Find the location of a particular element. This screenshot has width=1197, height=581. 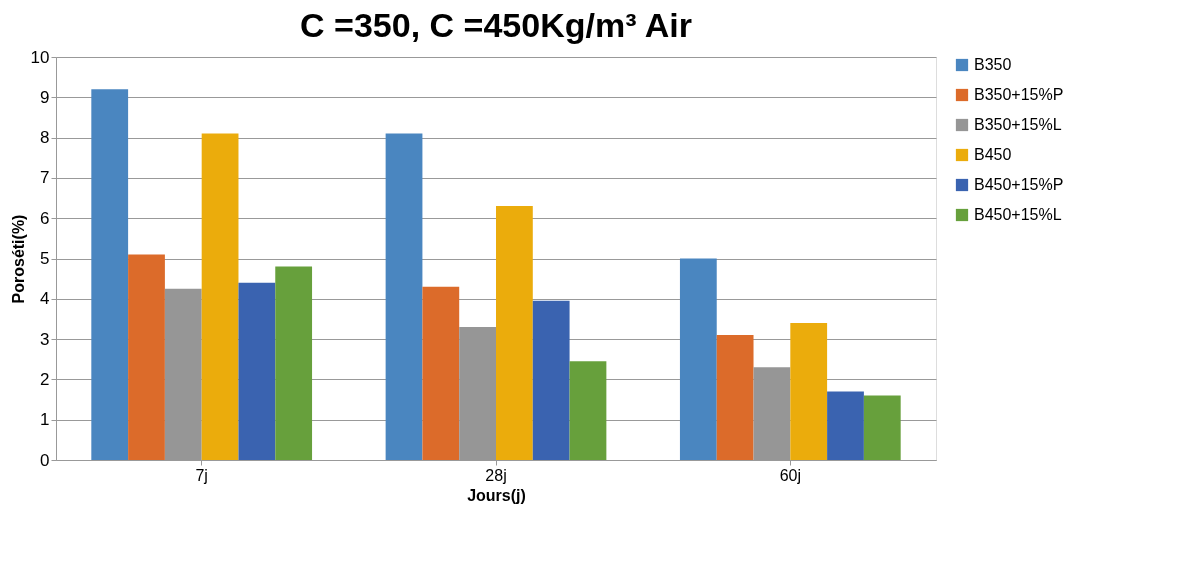

legend-label: B350+15%P is located at coordinates (1019, 94).